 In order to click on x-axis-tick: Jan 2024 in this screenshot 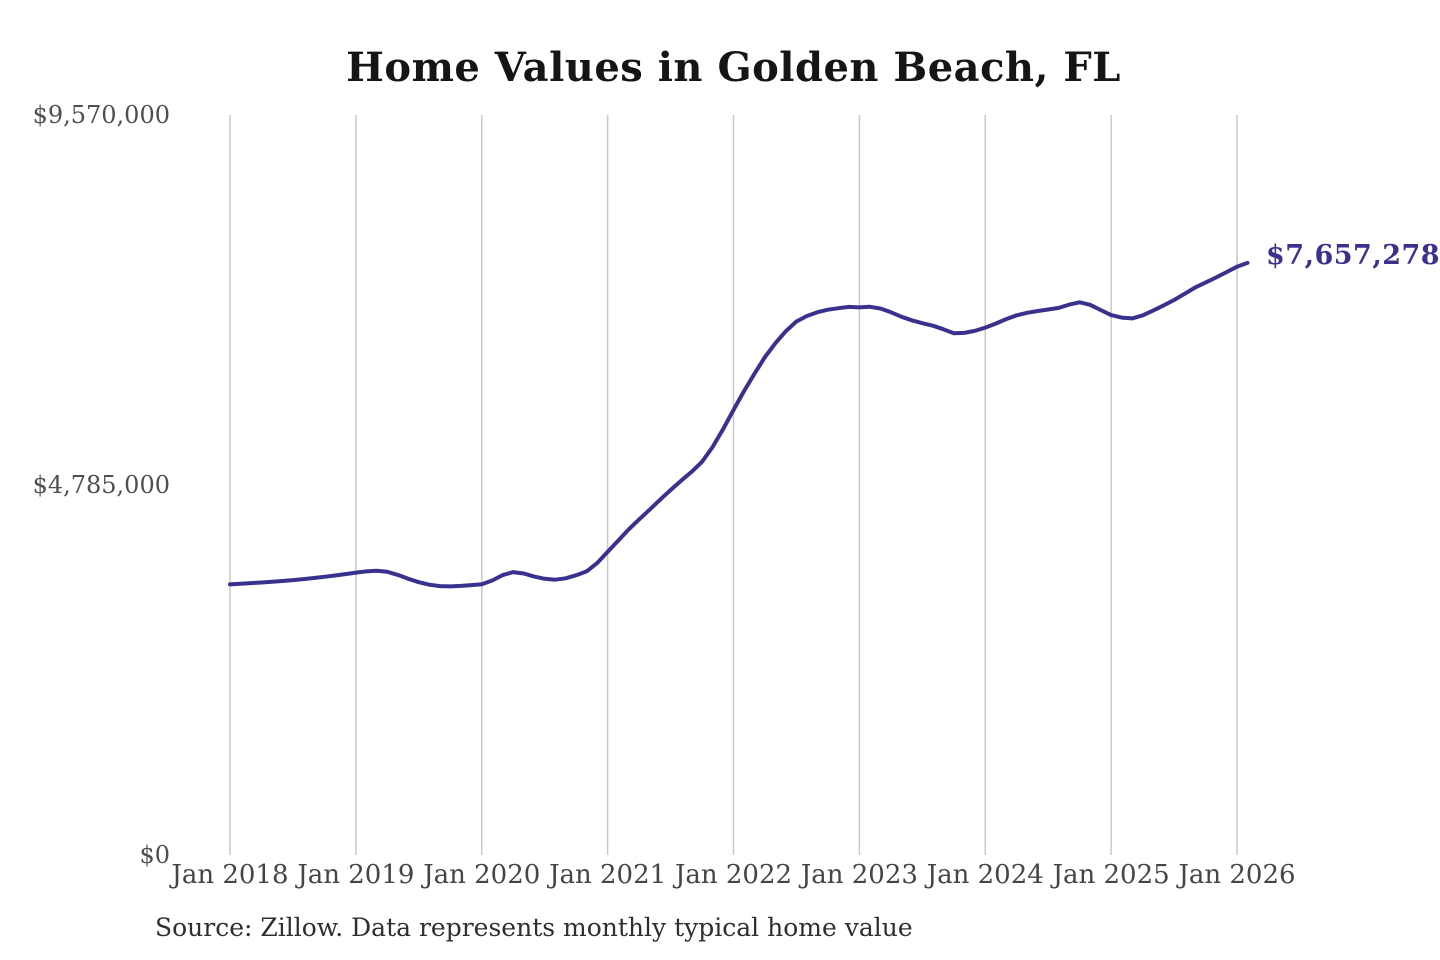, I will do `click(985, 875)`.